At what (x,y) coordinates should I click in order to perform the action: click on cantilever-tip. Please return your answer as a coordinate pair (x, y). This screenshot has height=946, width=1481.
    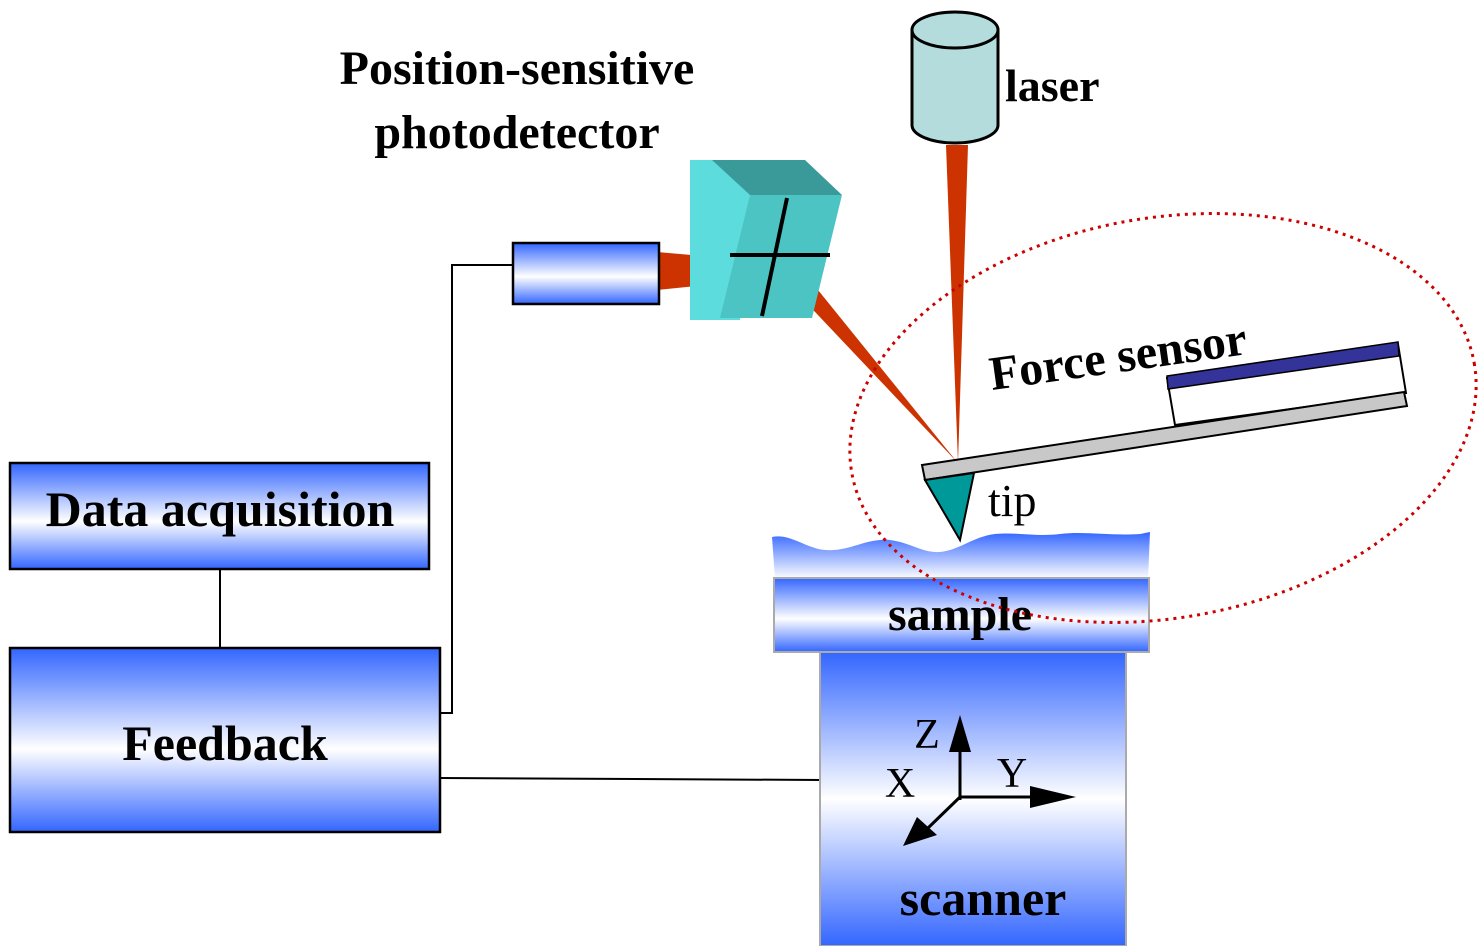
    Looking at the image, I should click on (949, 507).